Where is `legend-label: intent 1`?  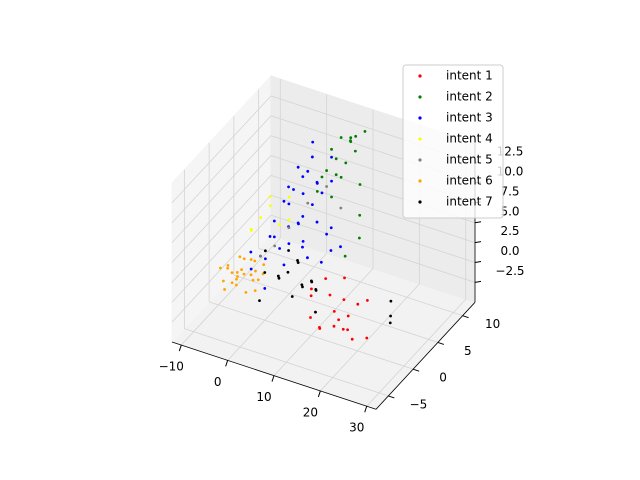
legend-label: intent 1 is located at coordinates (469, 76).